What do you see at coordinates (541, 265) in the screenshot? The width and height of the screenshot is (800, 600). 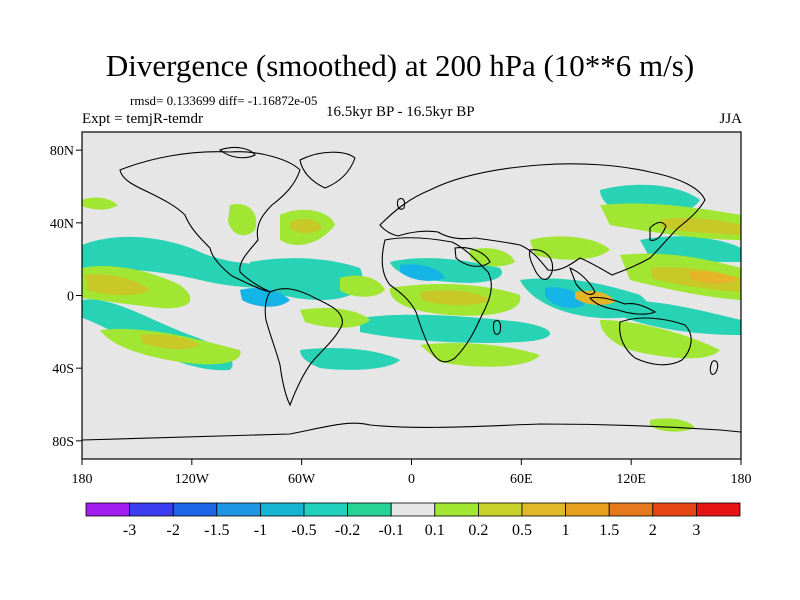 I see `coastline-india` at bounding box center [541, 265].